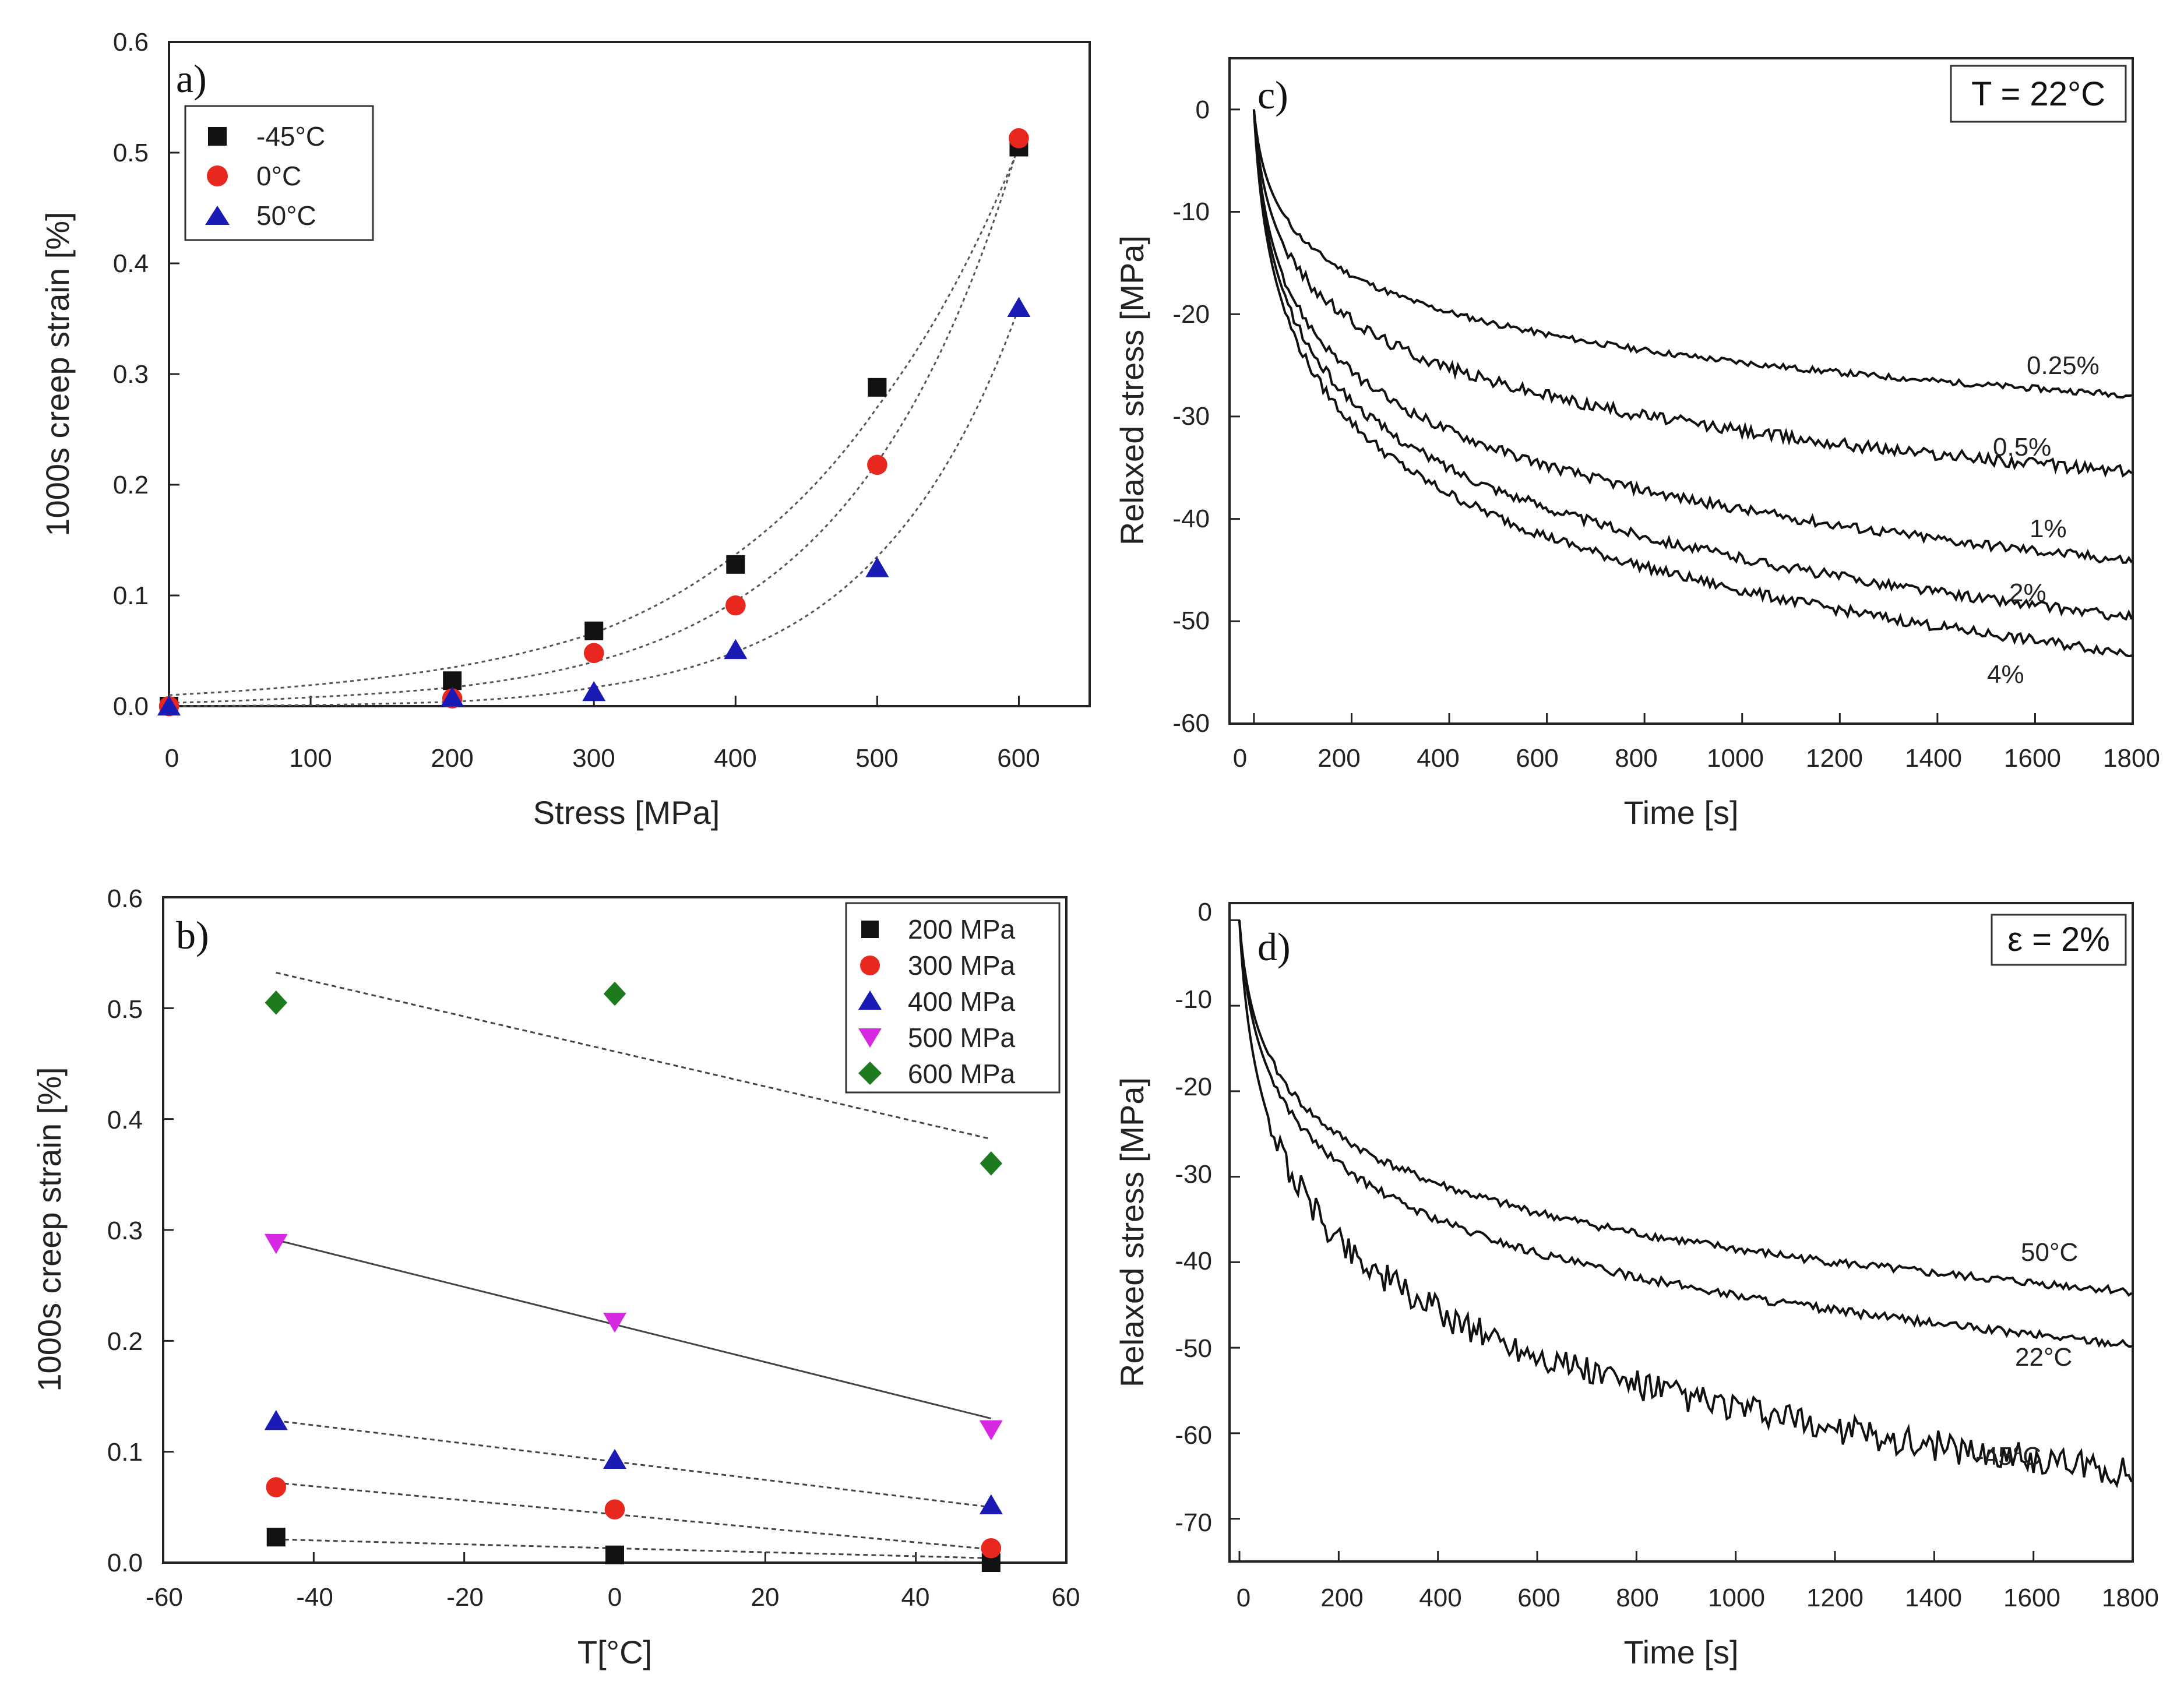  Describe the element at coordinates (2022, 447) in the screenshot. I see `curve-label: 0.5%` at that location.